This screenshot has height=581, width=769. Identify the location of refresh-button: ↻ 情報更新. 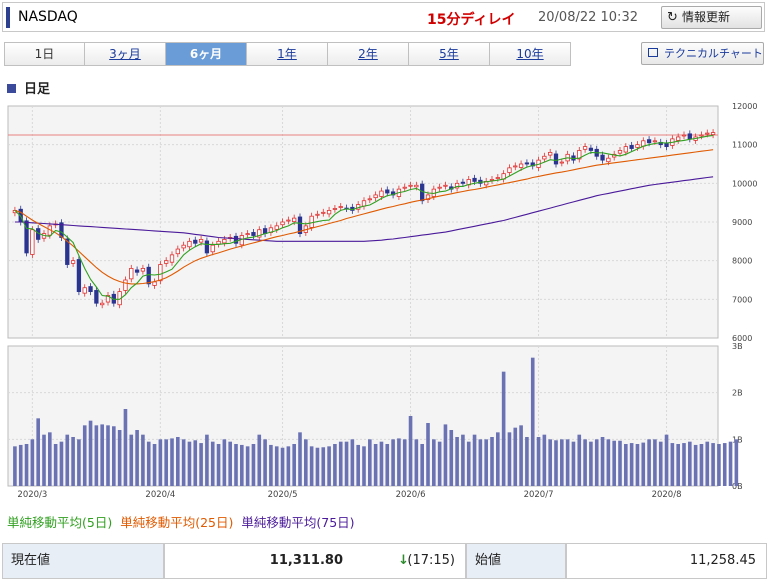
(711, 17).